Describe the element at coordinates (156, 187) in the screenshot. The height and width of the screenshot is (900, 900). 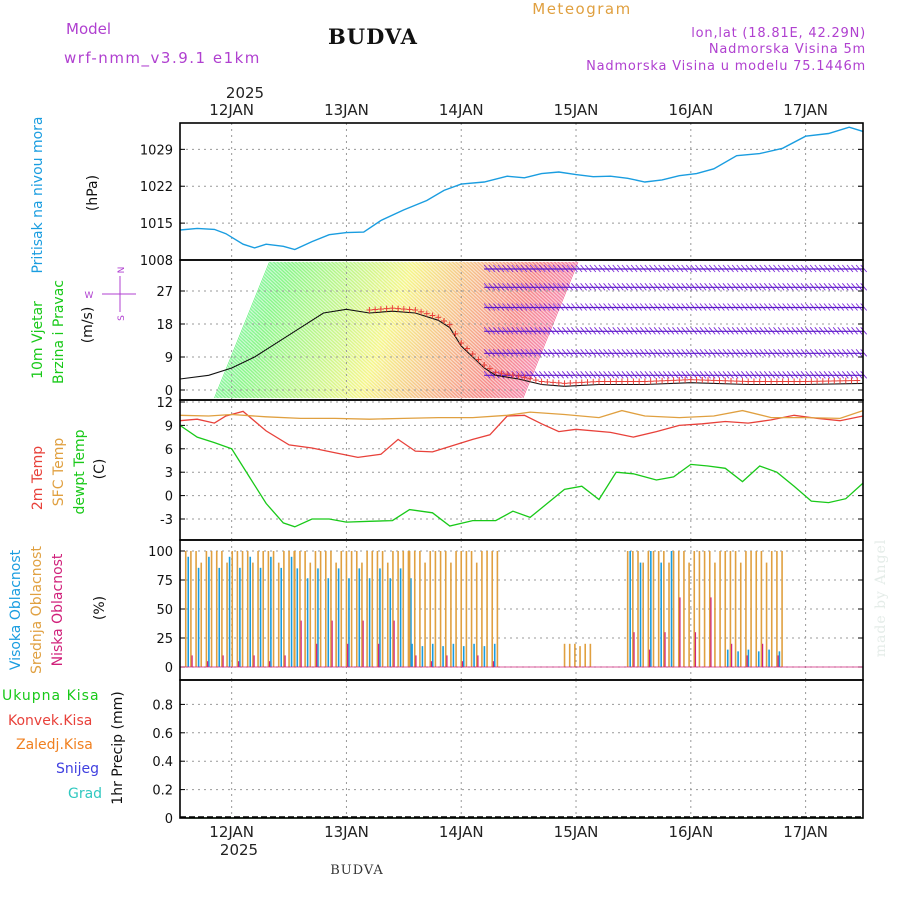
I see `pressure-ytick-label: 1022` at that location.